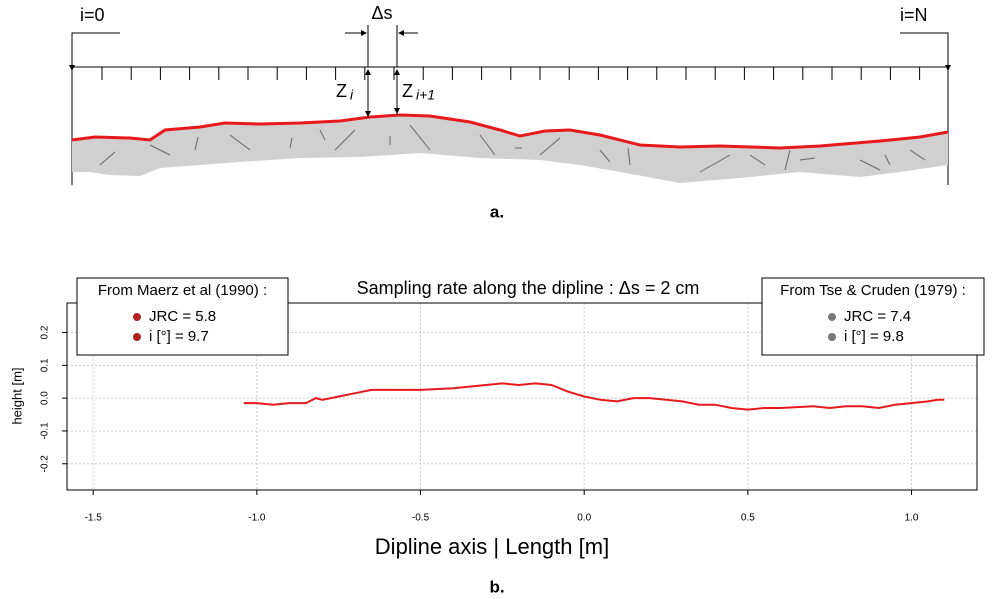  What do you see at coordinates (45, 365) in the screenshot?
I see `y-tick-label: 0.1` at bounding box center [45, 365].